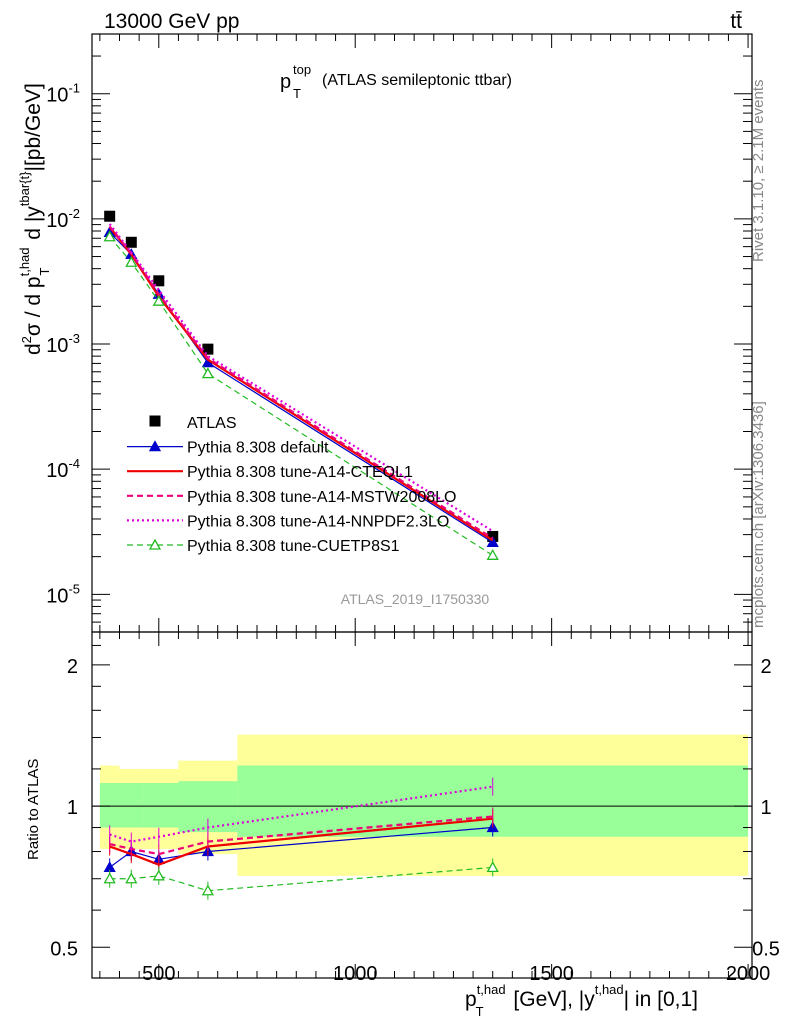 Image resolution: width=786 pixels, height=1024 pixels. I want to click on y-tick-label: 10⁻², so click(63, 219).